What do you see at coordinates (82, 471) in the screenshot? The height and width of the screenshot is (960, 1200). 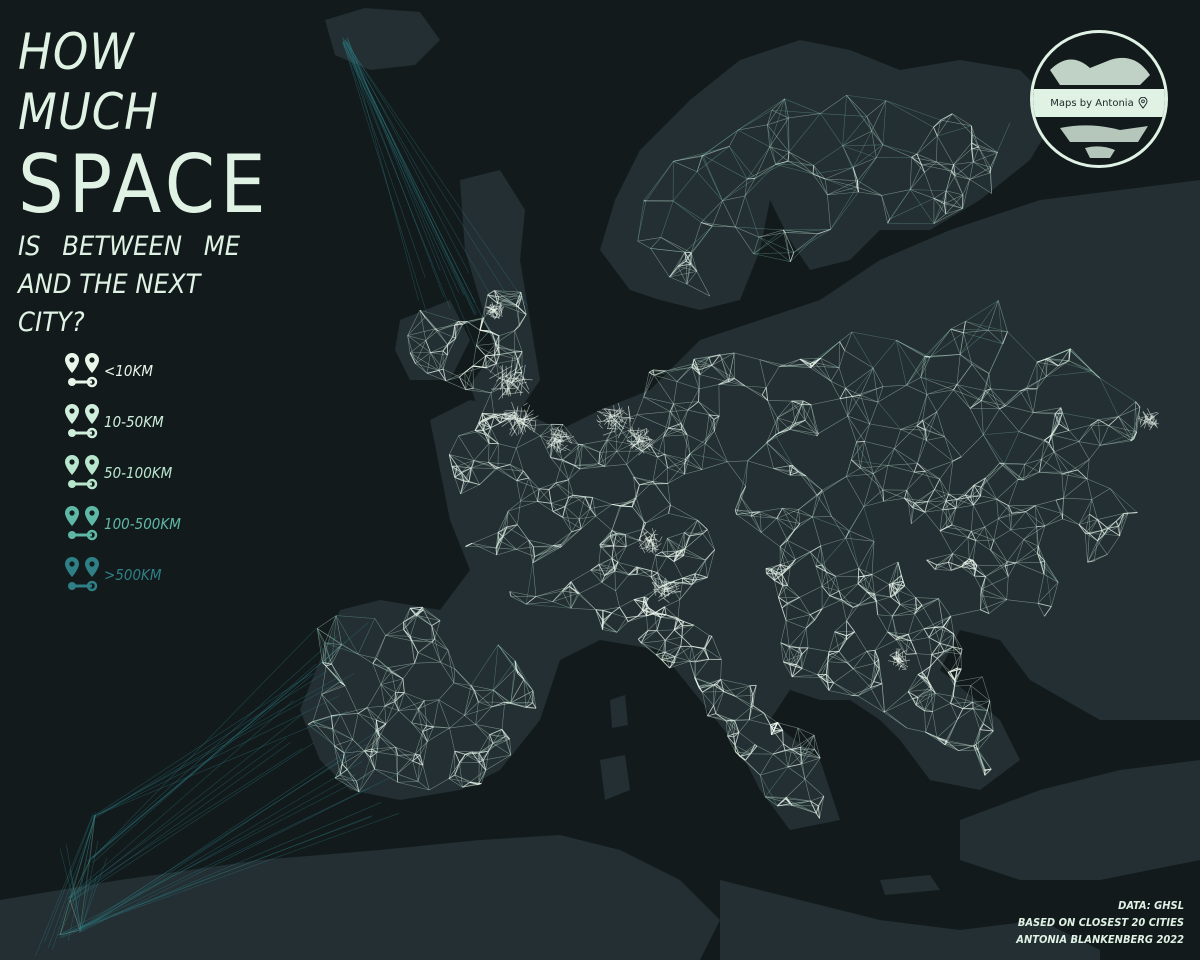 I see `pin-pair-icon` at bounding box center [82, 471].